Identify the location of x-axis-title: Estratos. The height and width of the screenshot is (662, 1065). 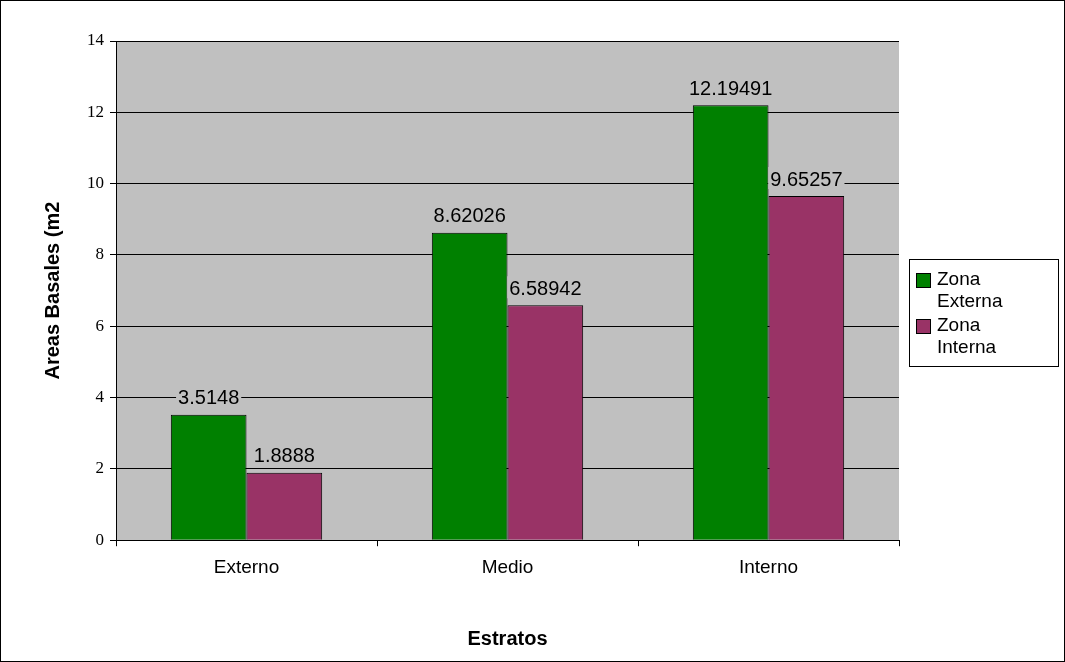
(507, 637).